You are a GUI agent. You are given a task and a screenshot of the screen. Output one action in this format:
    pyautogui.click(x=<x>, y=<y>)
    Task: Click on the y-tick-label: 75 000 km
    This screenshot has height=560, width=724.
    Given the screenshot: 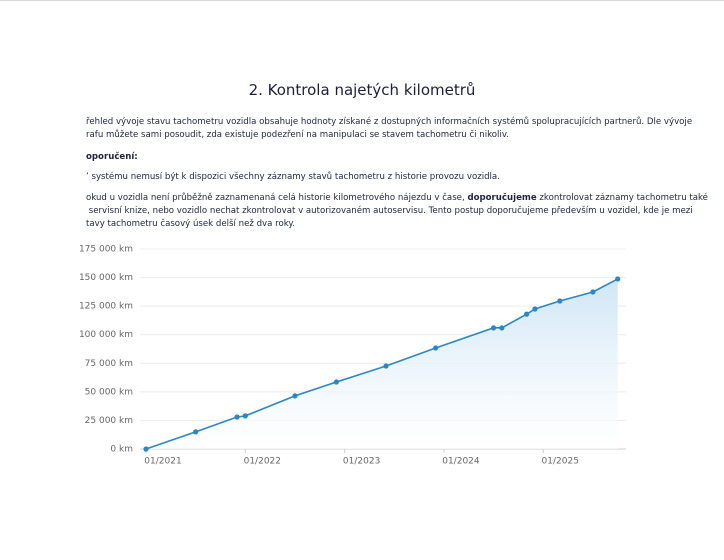 What is the action you would take?
    pyautogui.click(x=109, y=364)
    